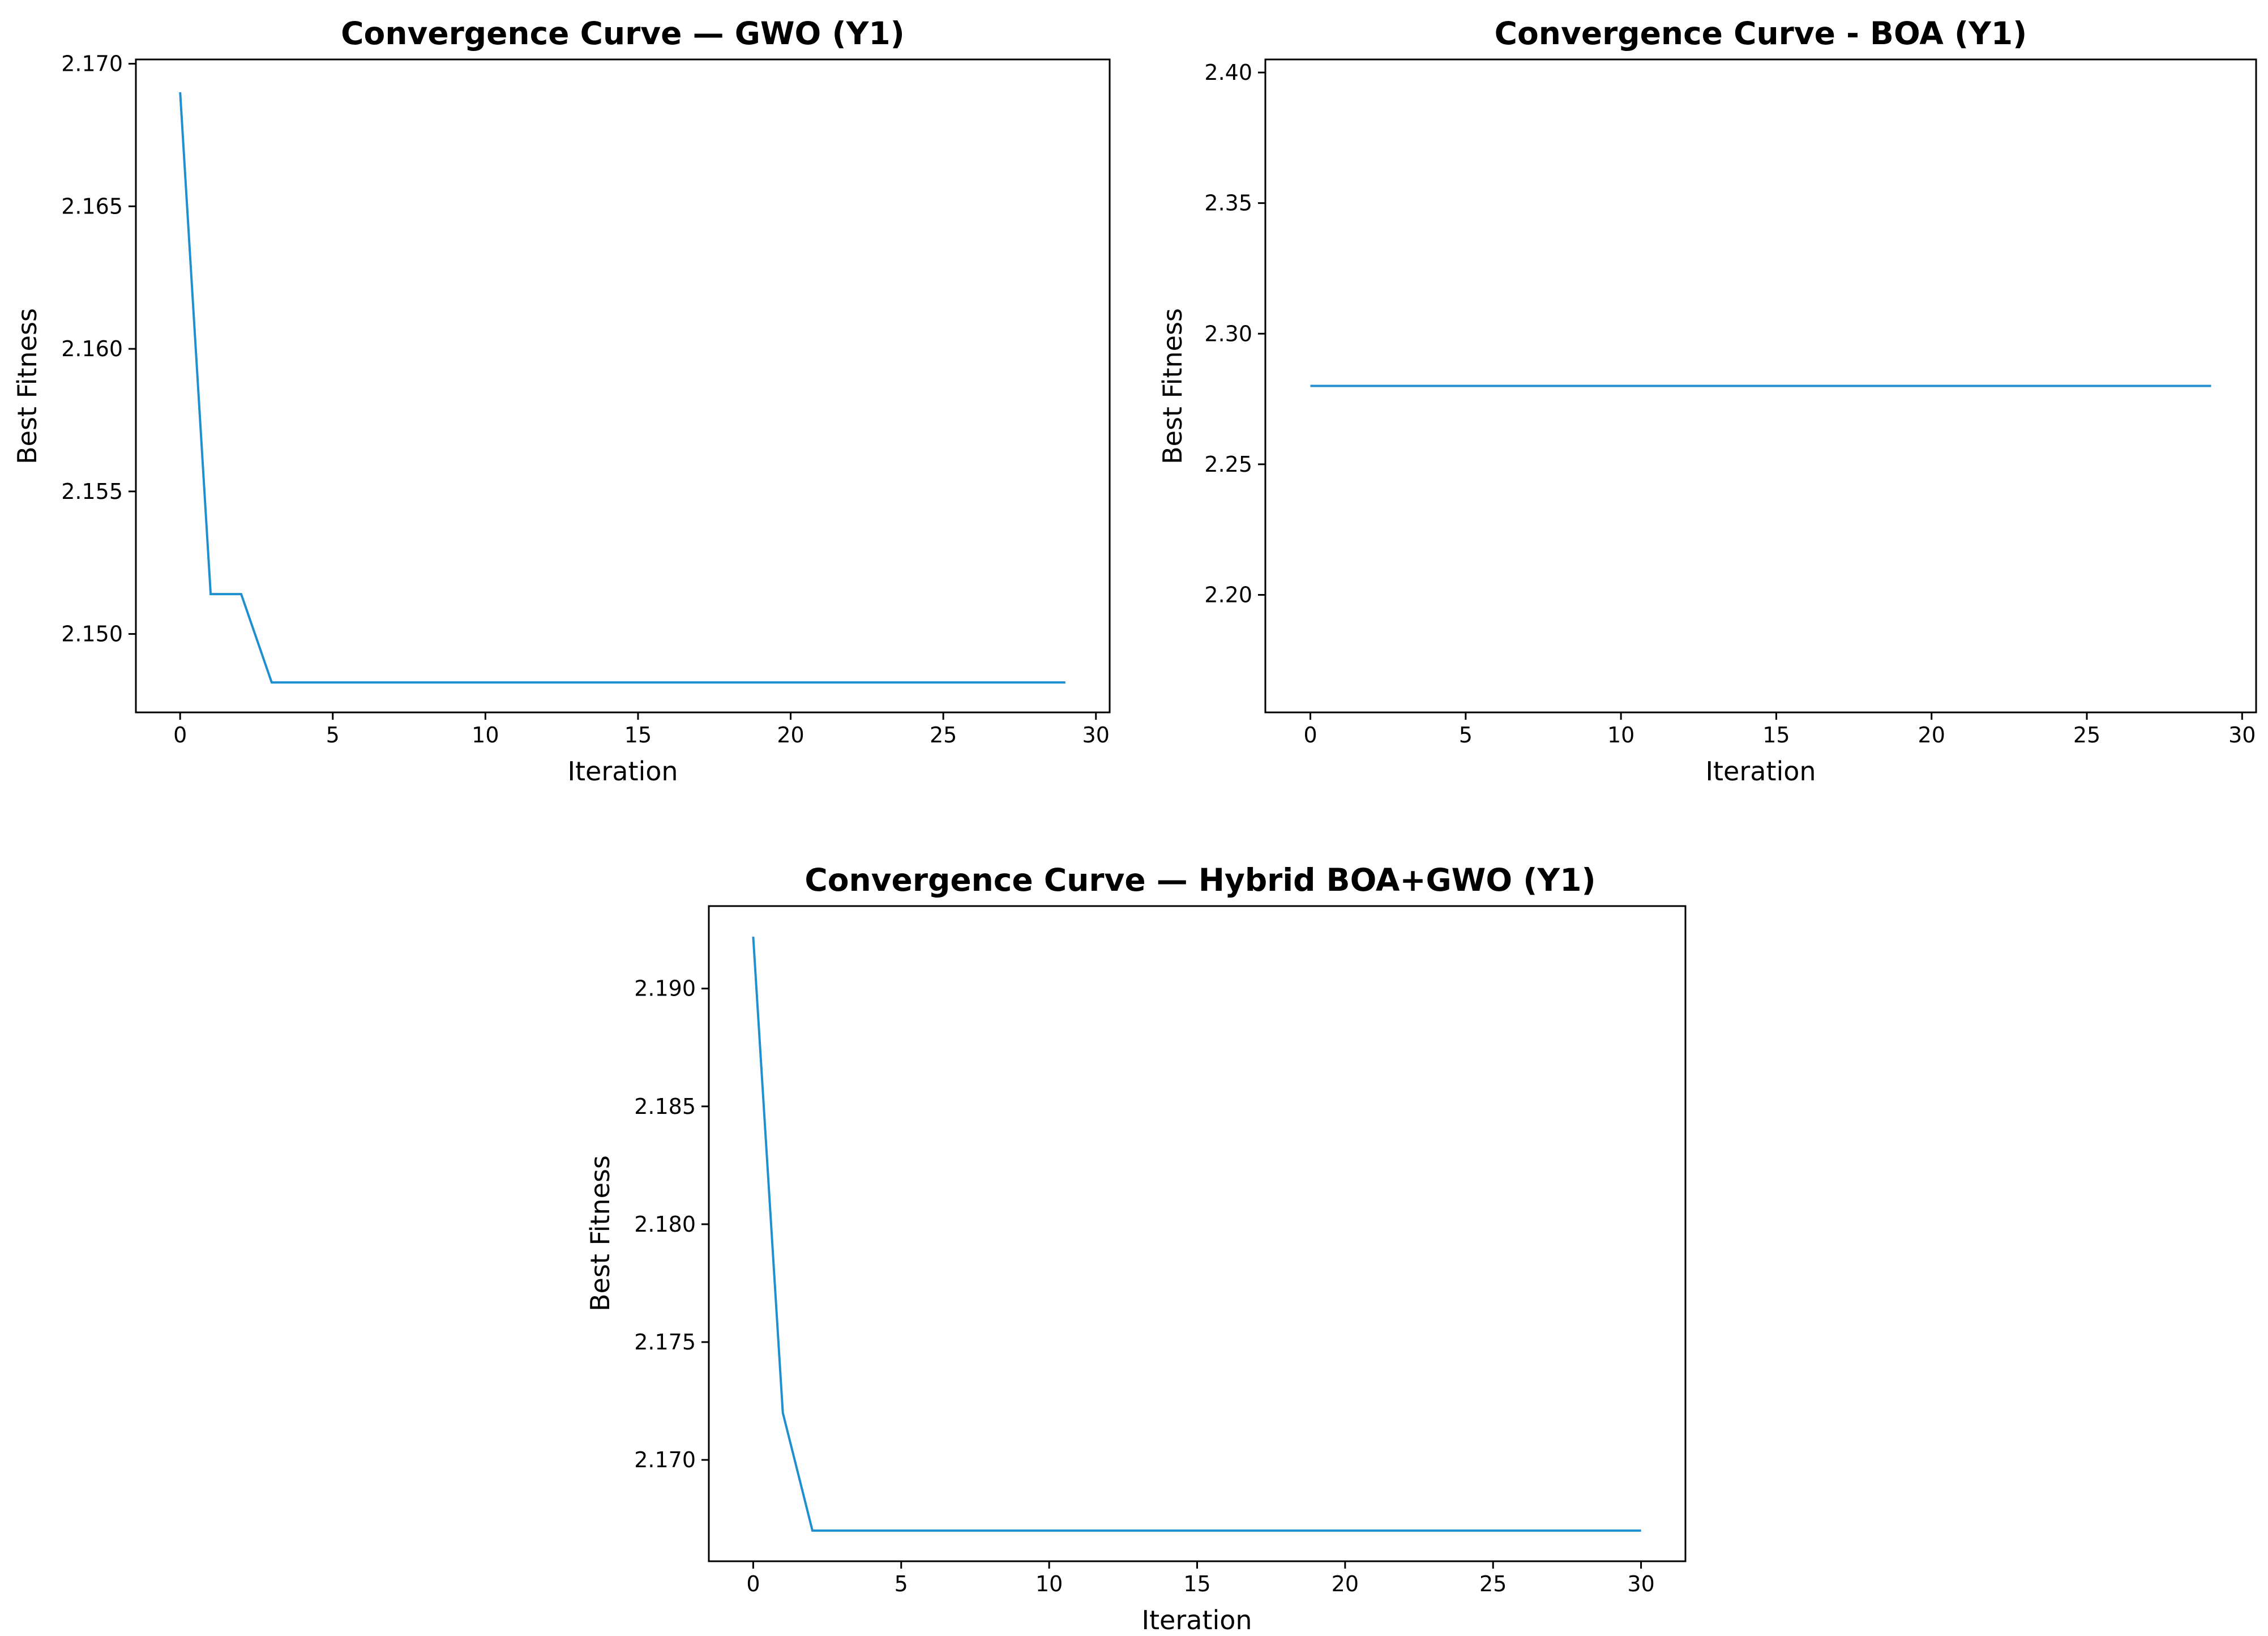 The height and width of the screenshot is (1636, 2268). What do you see at coordinates (1228, 334) in the screenshot?
I see `y-tick-label: 2.30` at bounding box center [1228, 334].